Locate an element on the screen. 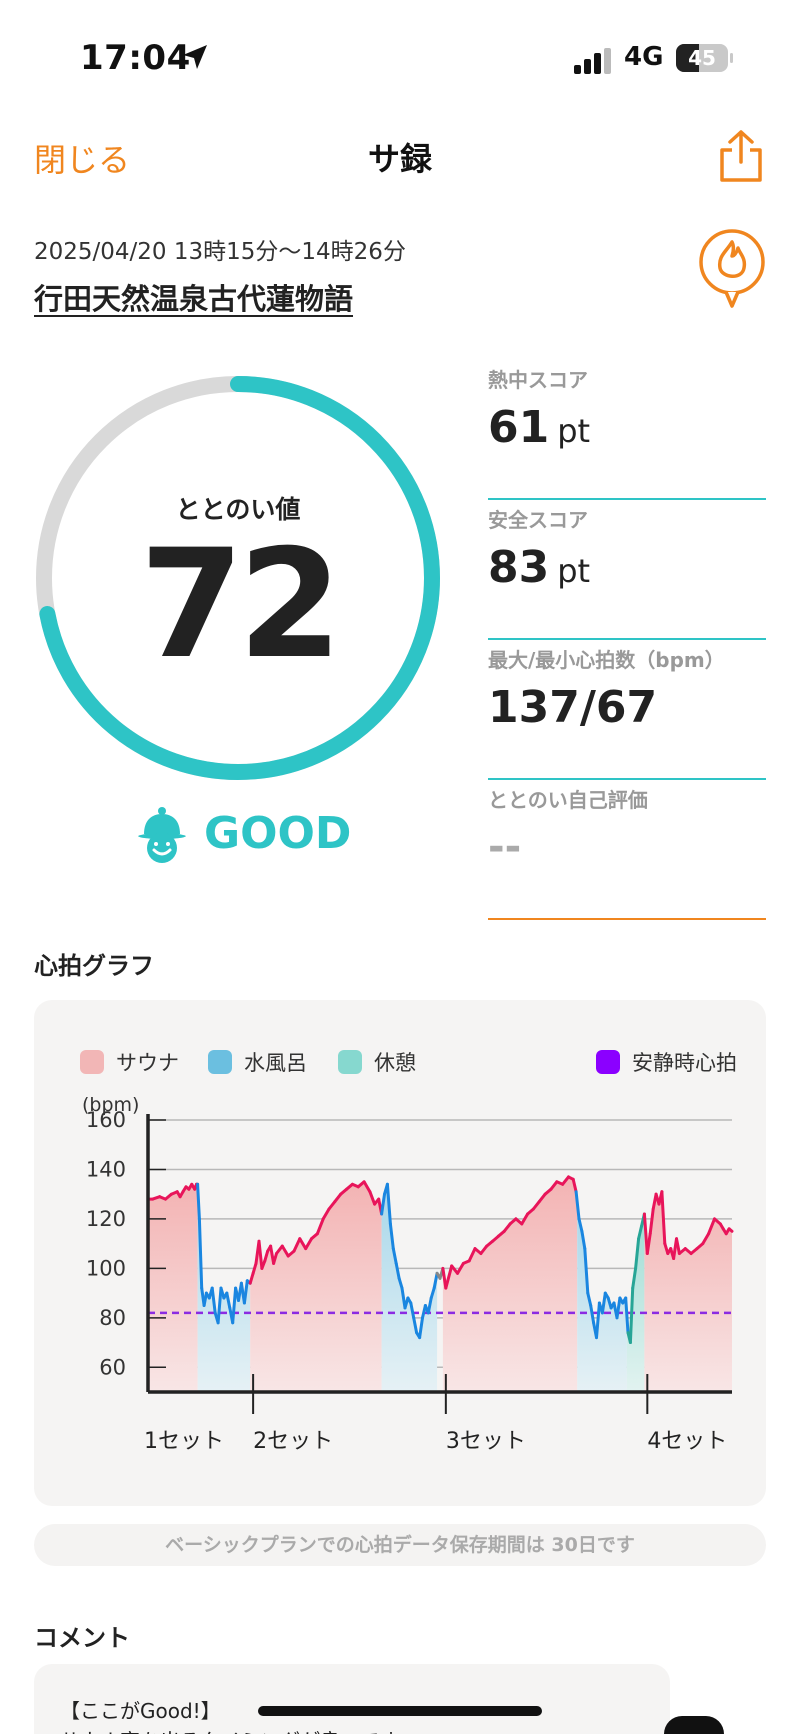 The height and width of the screenshot is (1734, 800). safety-score: 安全スコア 83 pt is located at coordinates (627, 572).